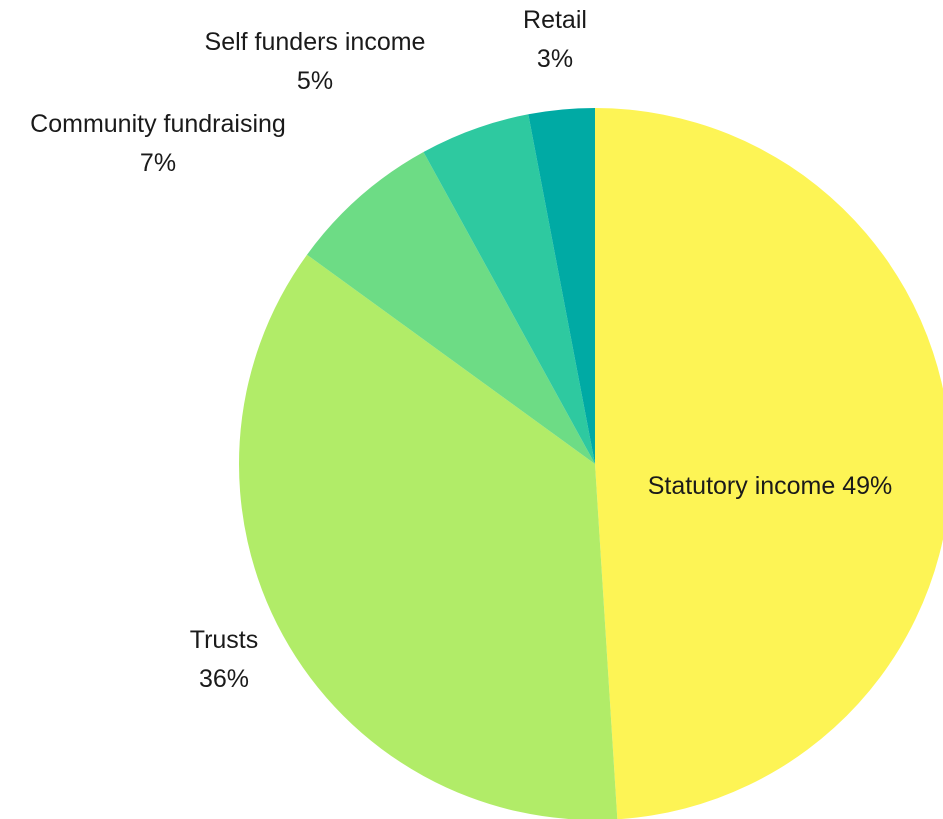 The height and width of the screenshot is (819, 943). I want to click on pie-slice-self-funders-income, so click(509, 289).